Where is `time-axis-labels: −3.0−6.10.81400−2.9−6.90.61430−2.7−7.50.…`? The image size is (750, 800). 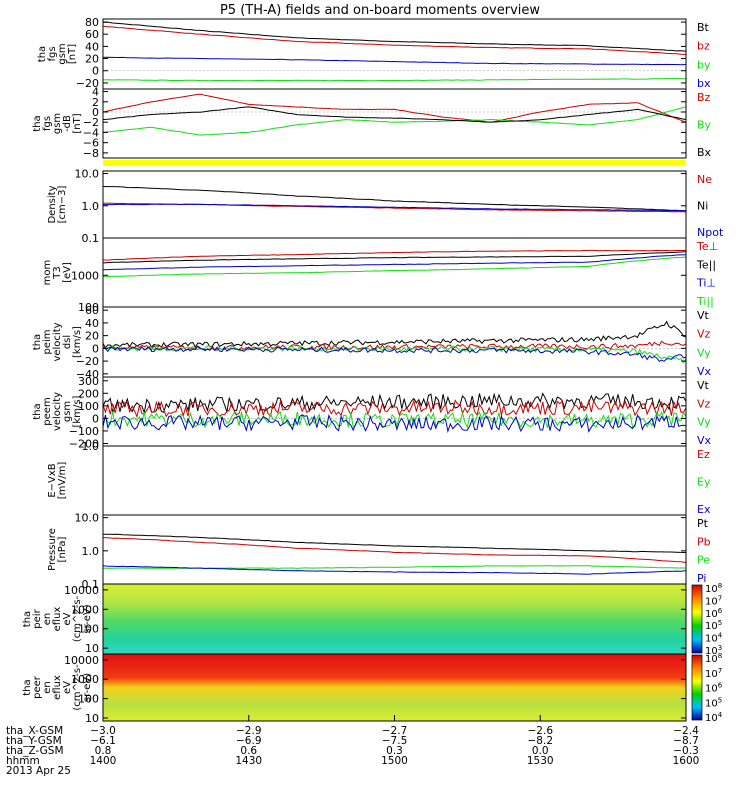
time-axis-labels: −3.0−6.10.81400−2.9−6.90.61430−2.7−7.50.… is located at coordinates (352, 746).